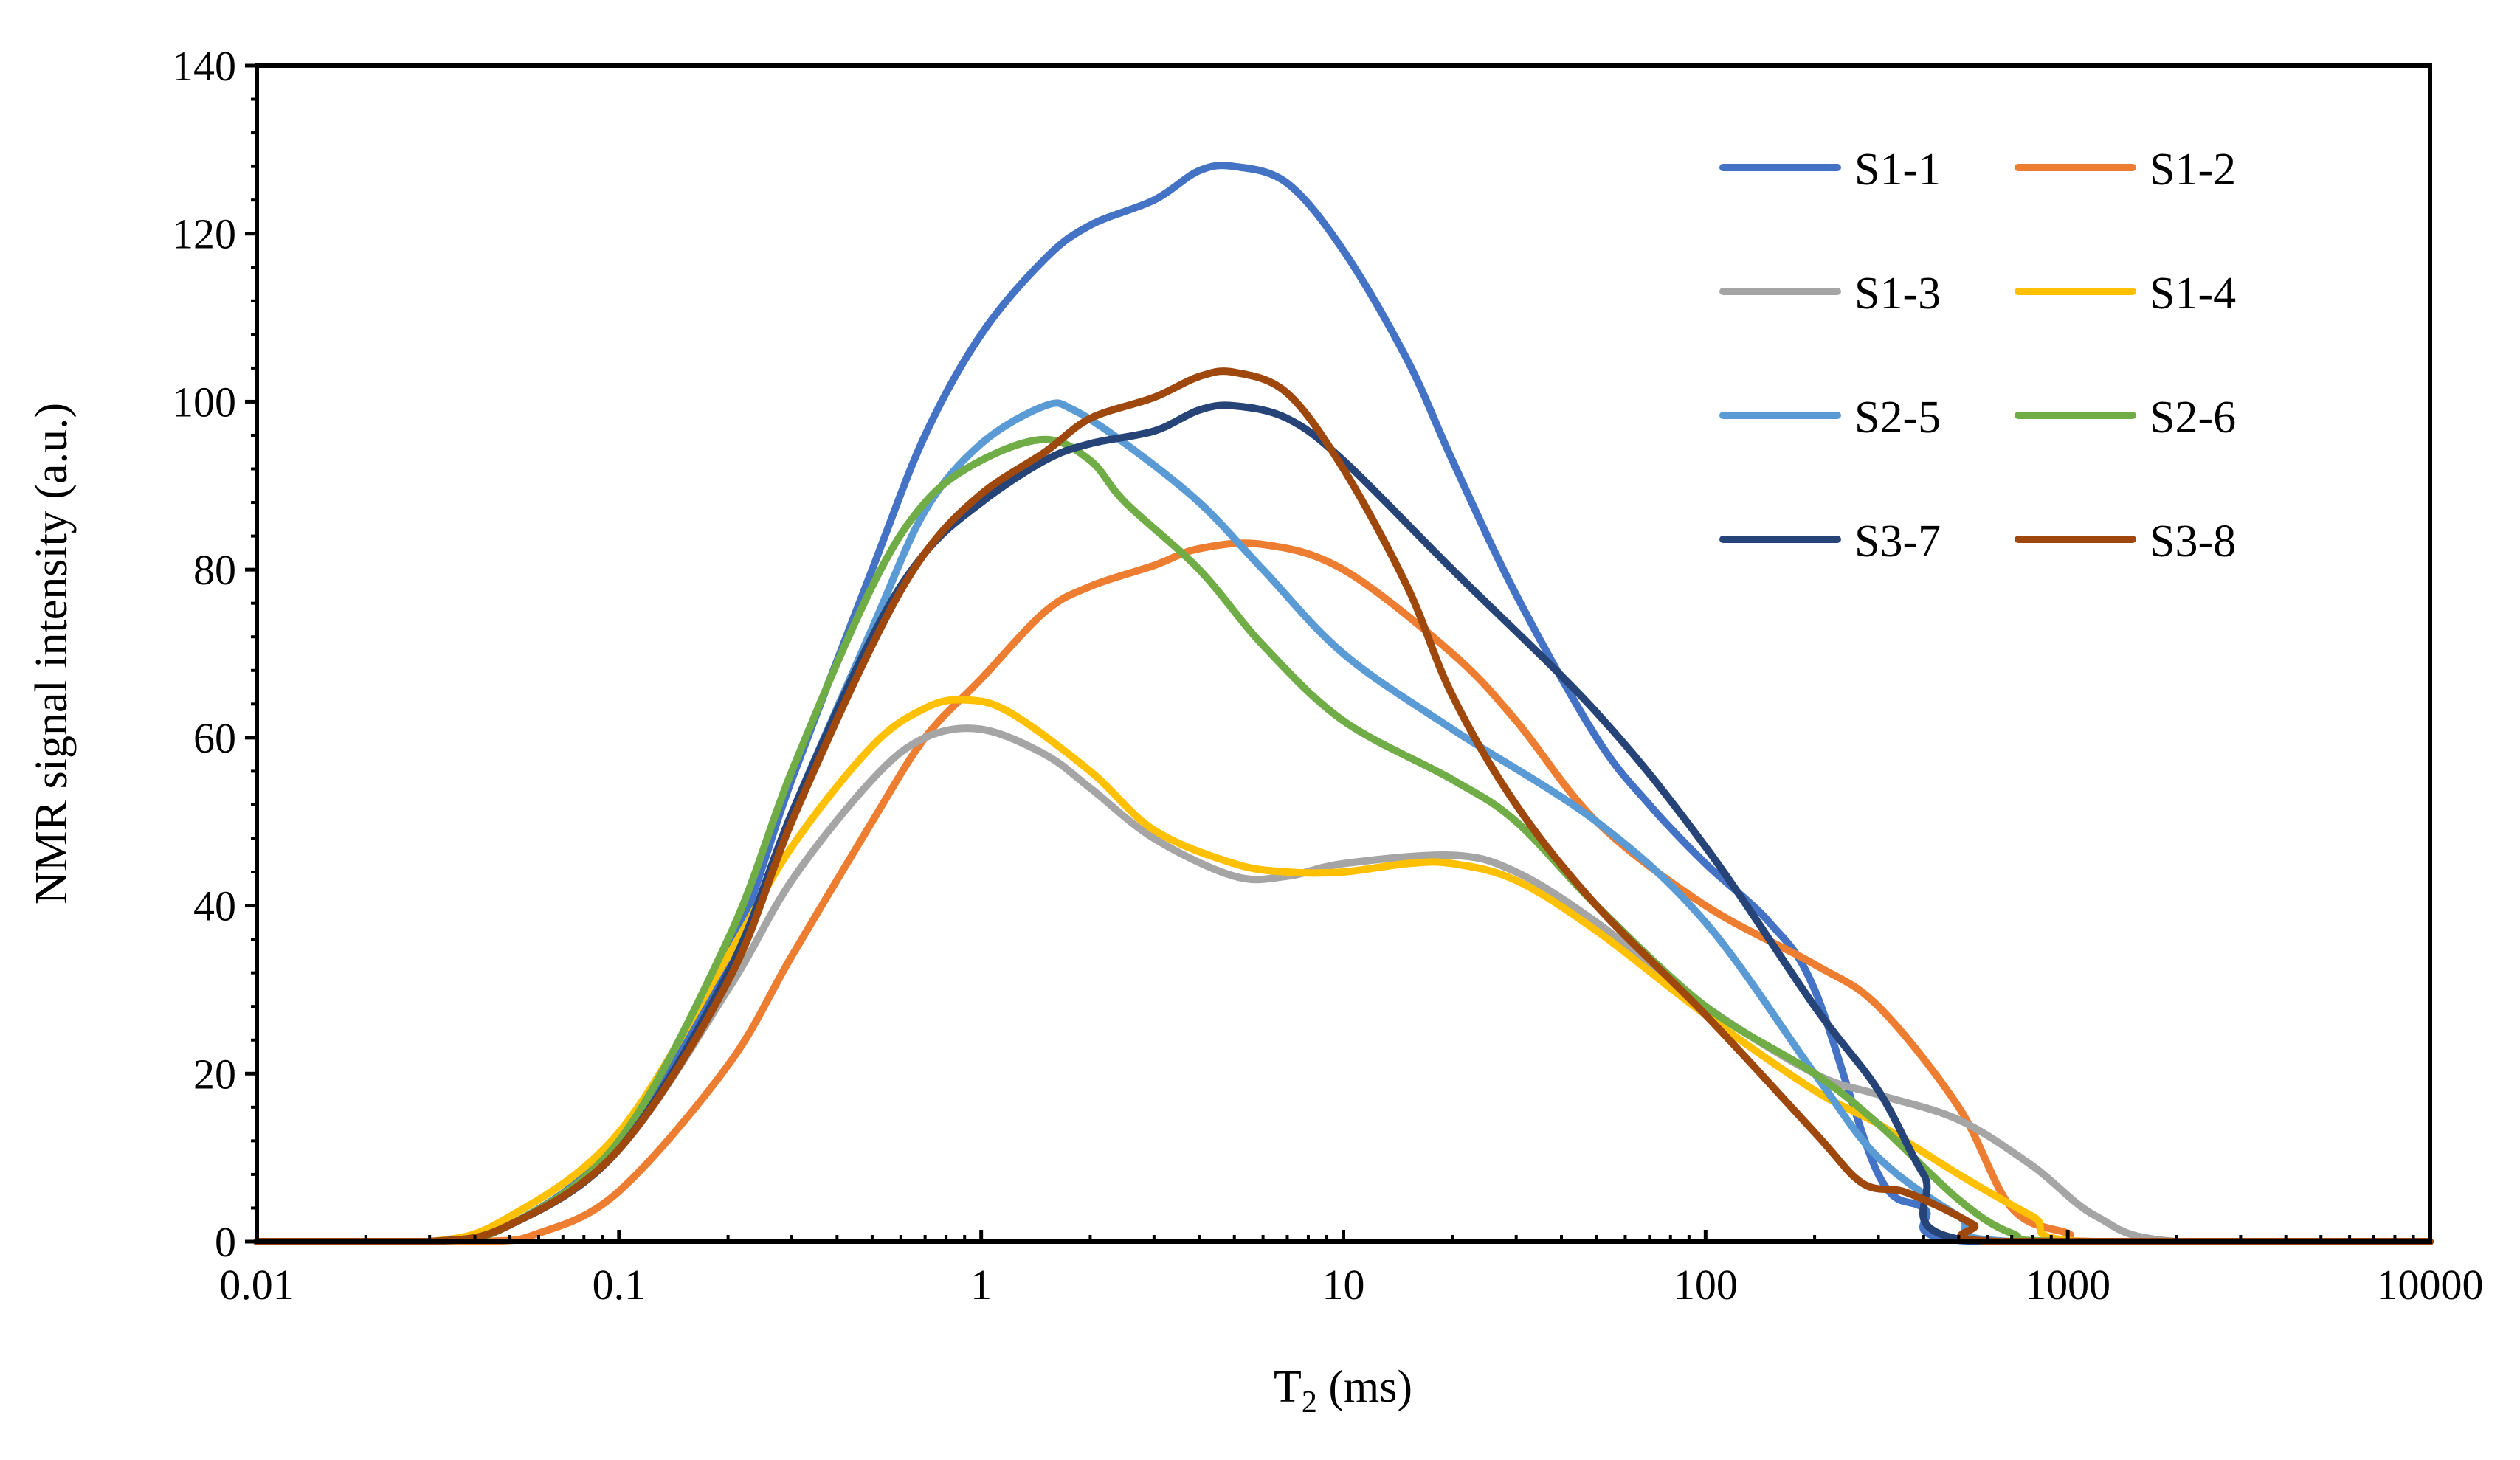  I want to click on x-tick-label: 10, so click(1343, 1285).